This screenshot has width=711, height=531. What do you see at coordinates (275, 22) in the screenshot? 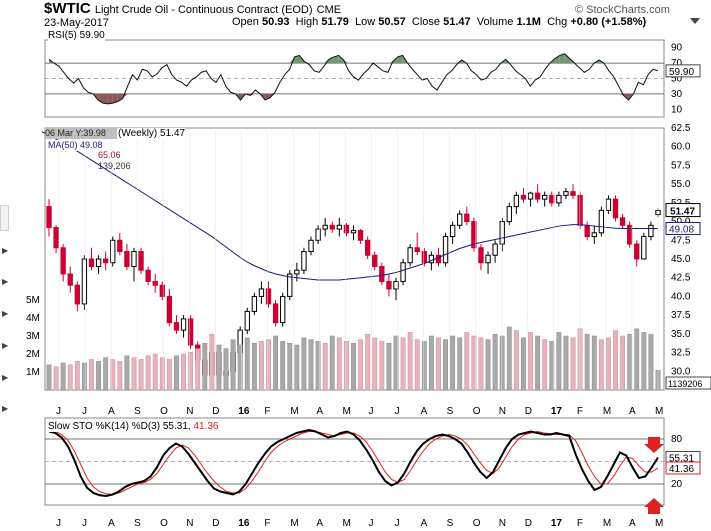
I see `open-value: 50.93` at bounding box center [275, 22].